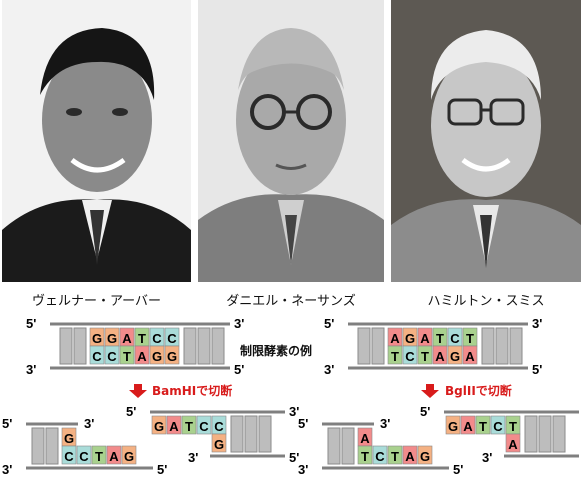 This screenshot has height=486, width=583. I want to click on label-bamhi: BamHIで切断, so click(192, 390).